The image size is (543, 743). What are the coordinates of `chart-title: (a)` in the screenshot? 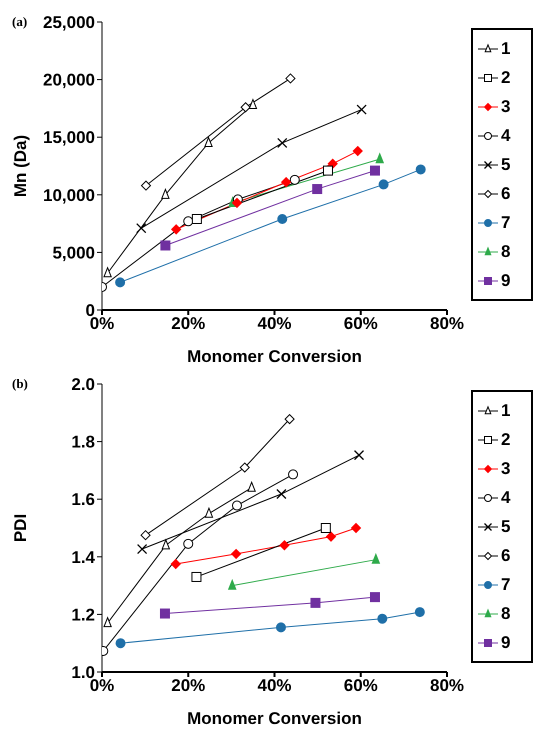 It's located at (20, 22).